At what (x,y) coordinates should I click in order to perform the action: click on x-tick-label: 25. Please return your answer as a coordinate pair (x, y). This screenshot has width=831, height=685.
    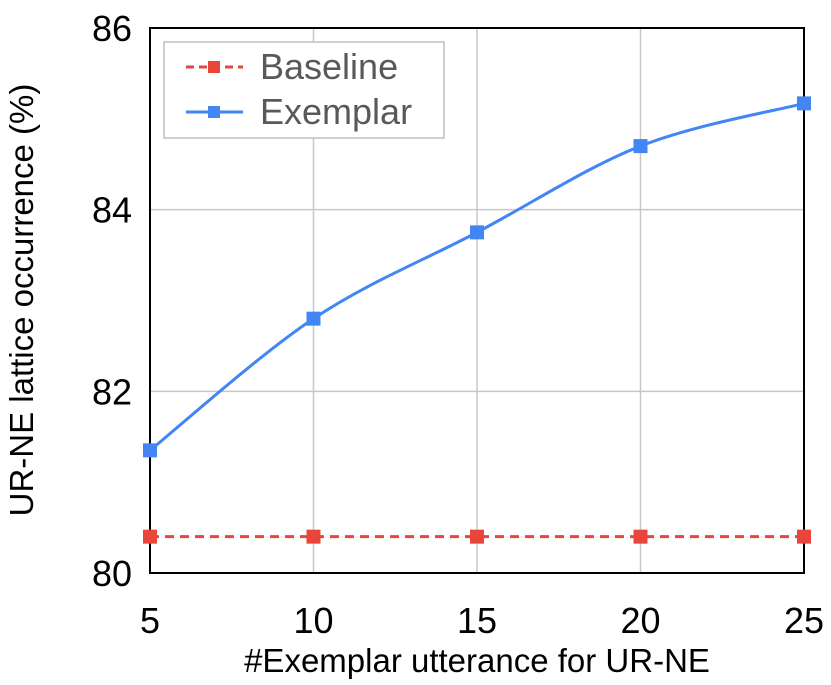
    Looking at the image, I should click on (804, 620).